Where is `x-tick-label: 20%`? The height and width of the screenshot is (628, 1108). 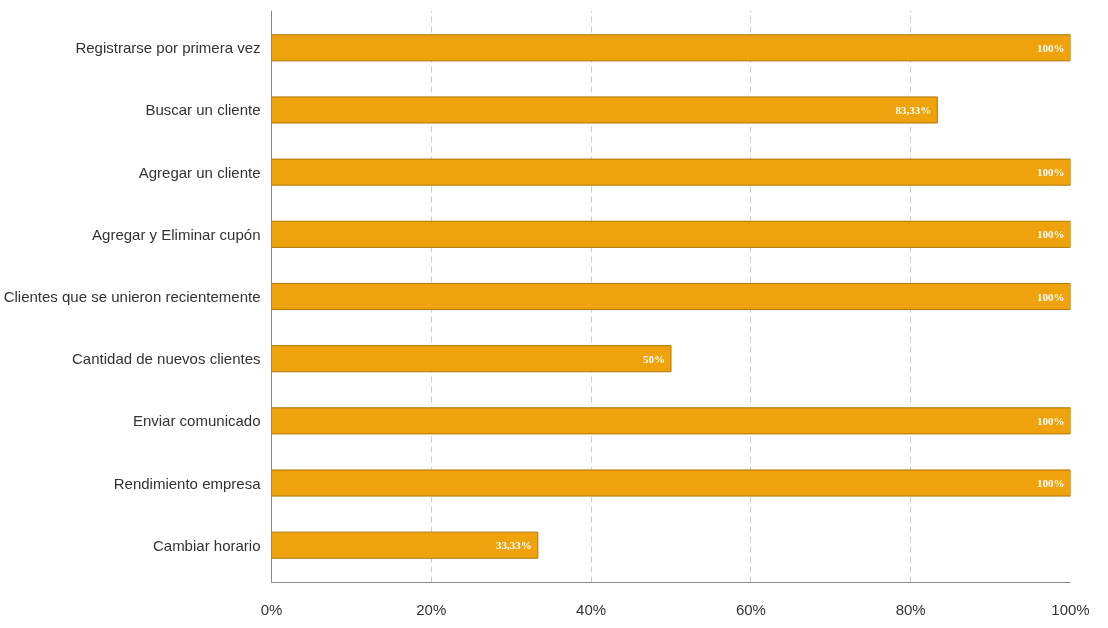
x-tick-label: 20% is located at coordinates (431, 609).